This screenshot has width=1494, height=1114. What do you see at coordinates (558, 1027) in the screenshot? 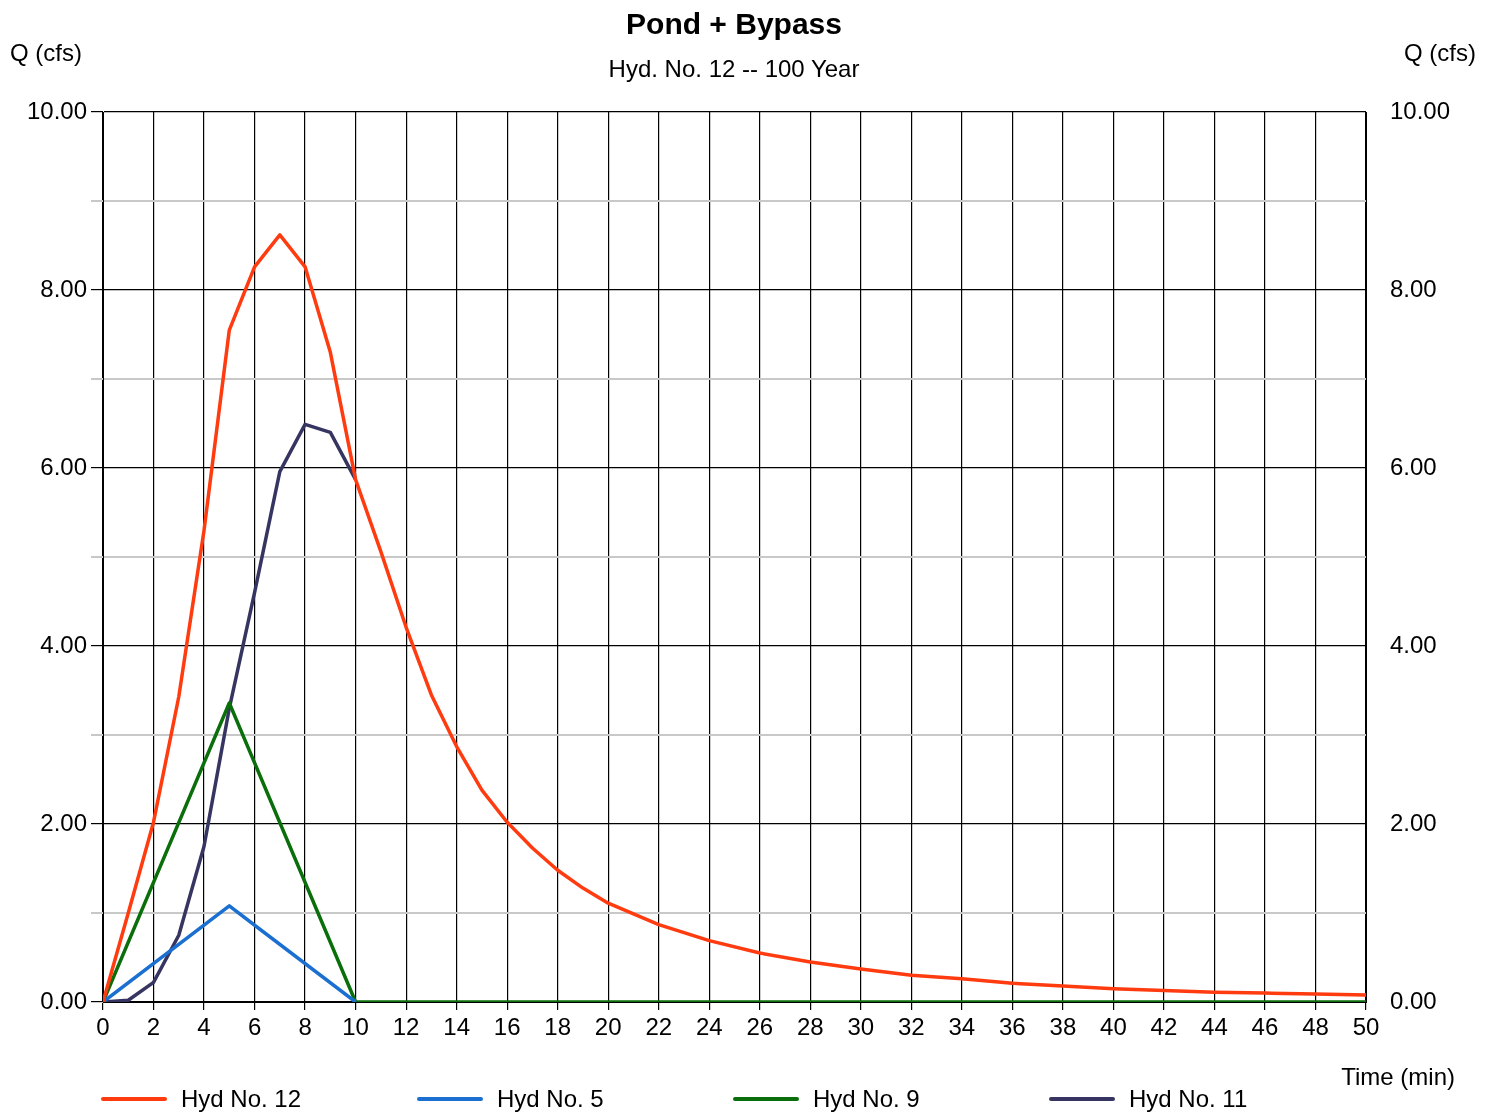
I see `x-tick-label: 18` at bounding box center [558, 1027].